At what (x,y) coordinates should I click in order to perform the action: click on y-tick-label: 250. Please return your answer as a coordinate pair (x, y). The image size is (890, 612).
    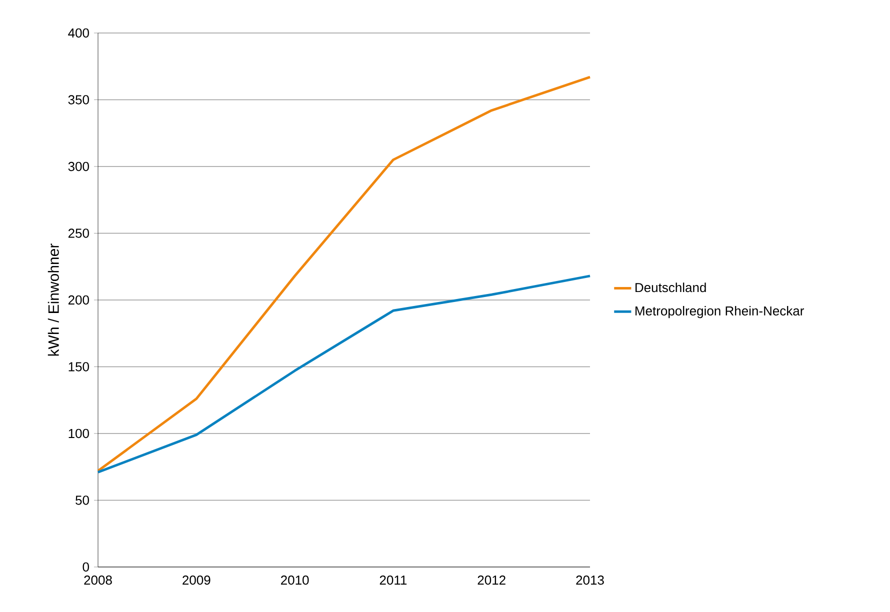
    Looking at the image, I should click on (78, 233).